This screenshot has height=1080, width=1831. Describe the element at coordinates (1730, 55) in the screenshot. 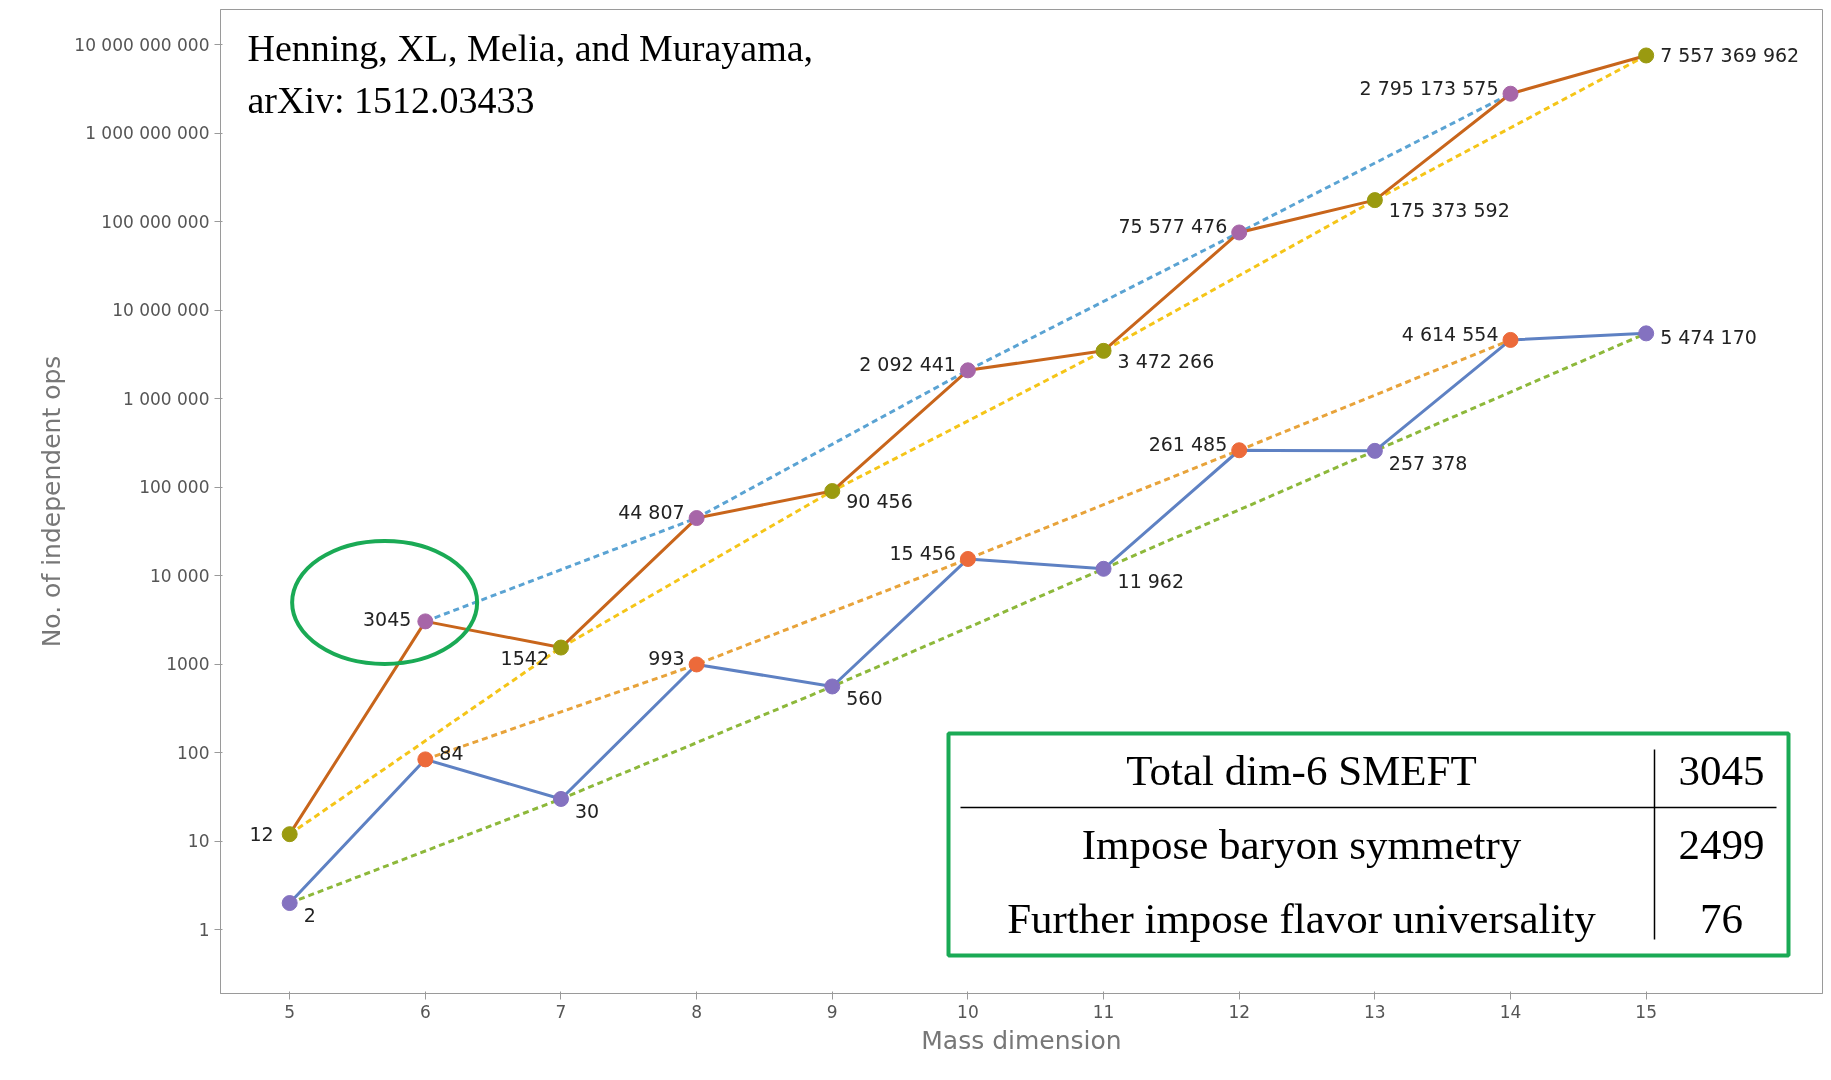

I see `data-label: 7 557 369 962` at that location.